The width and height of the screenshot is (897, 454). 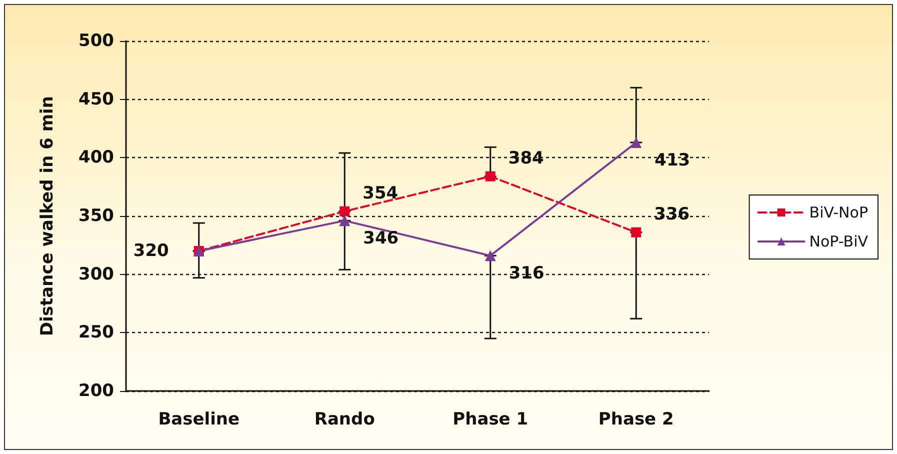 What do you see at coordinates (672, 214) in the screenshot?
I see `data-label: 336` at bounding box center [672, 214].